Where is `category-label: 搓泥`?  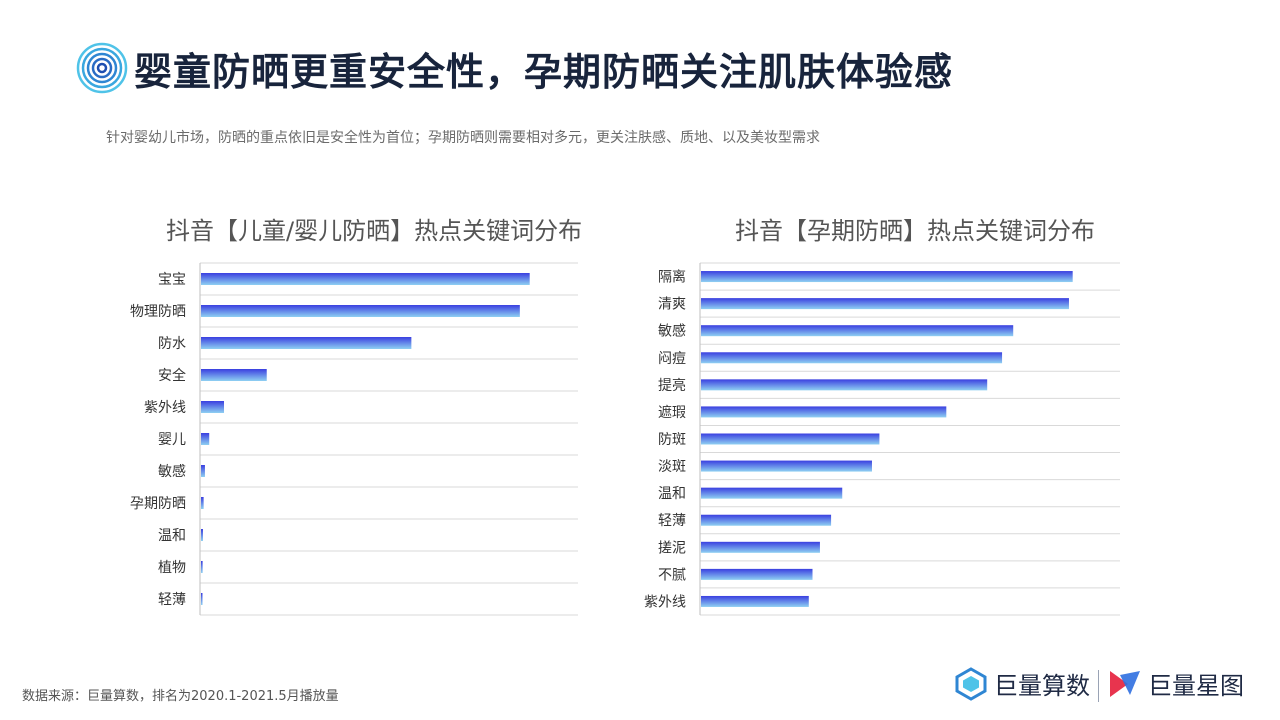
category-label: 搓泥 is located at coordinates (672, 548).